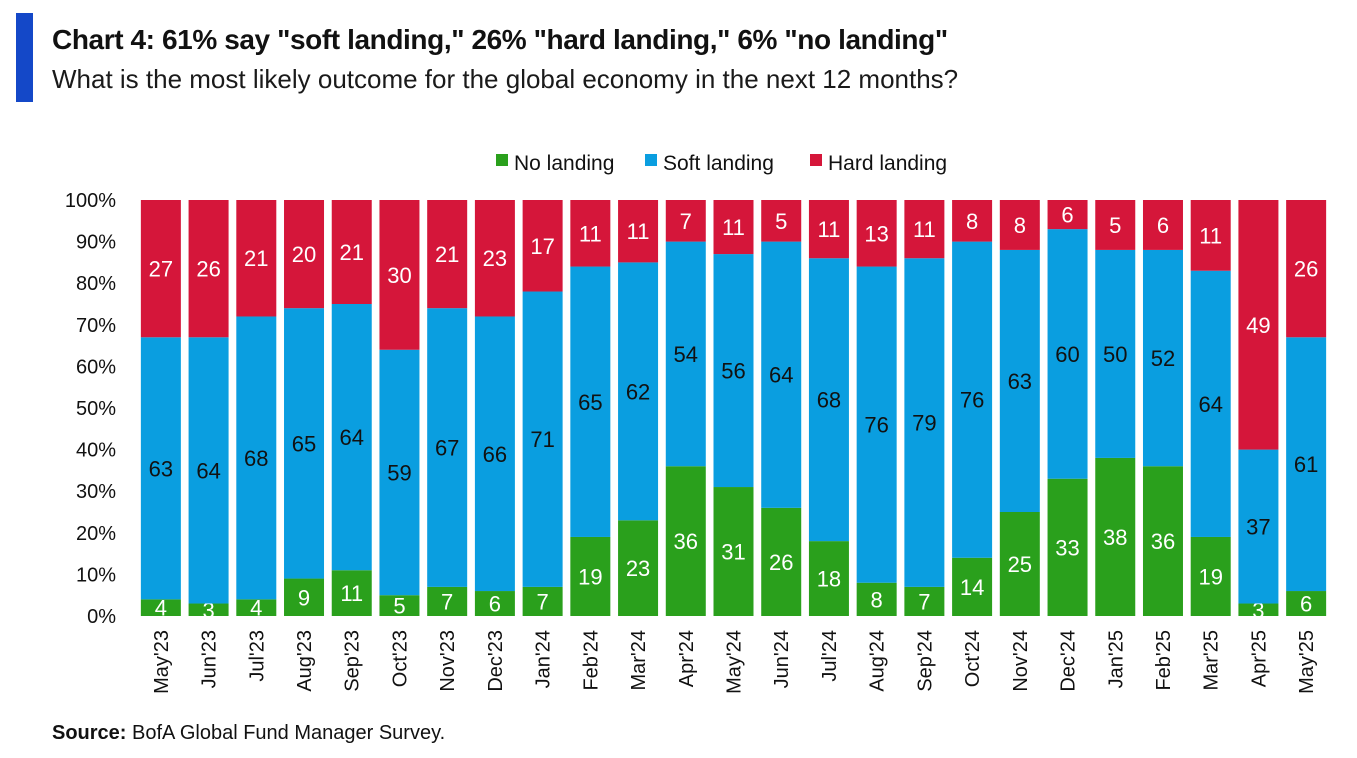 The width and height of the screenshot is (1357, 758). I want to click on x-tick-label: Apr'24, so click(687, 658).